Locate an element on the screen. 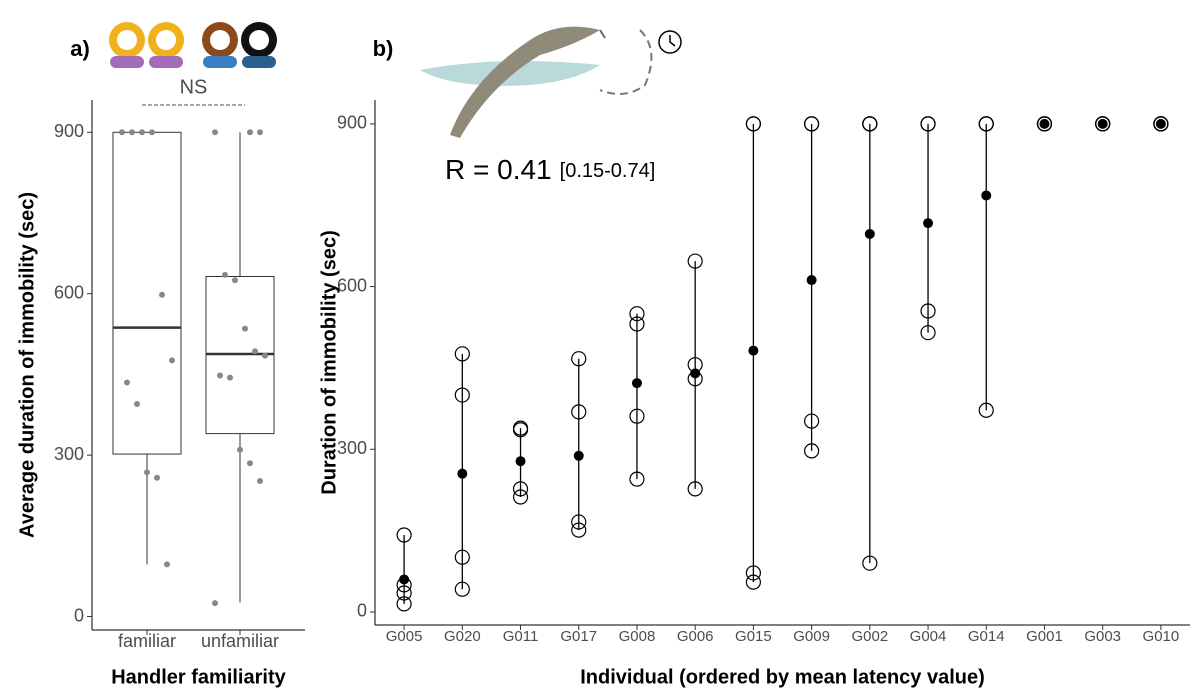  x-tick-label: familiar is located at coordinates (147, 641).